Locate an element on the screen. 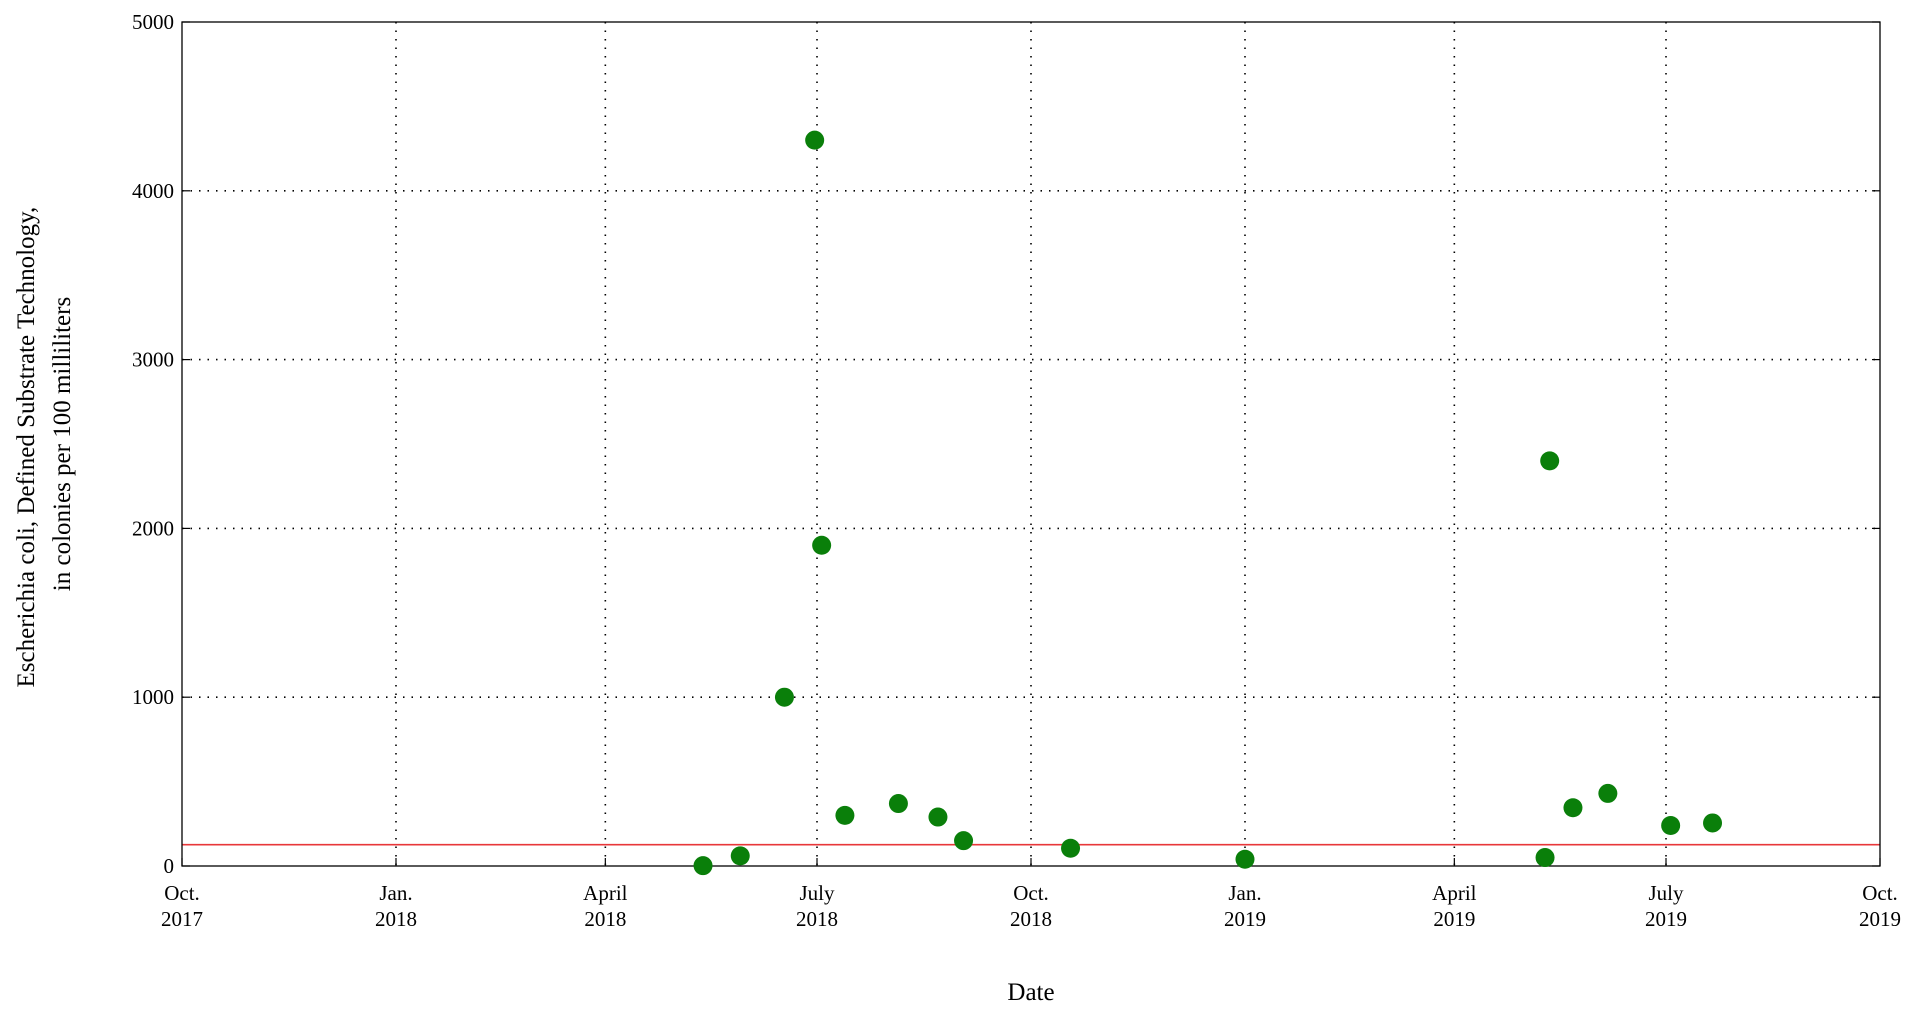  y-tick-label: 4000 is located at coordinates (153, 191).